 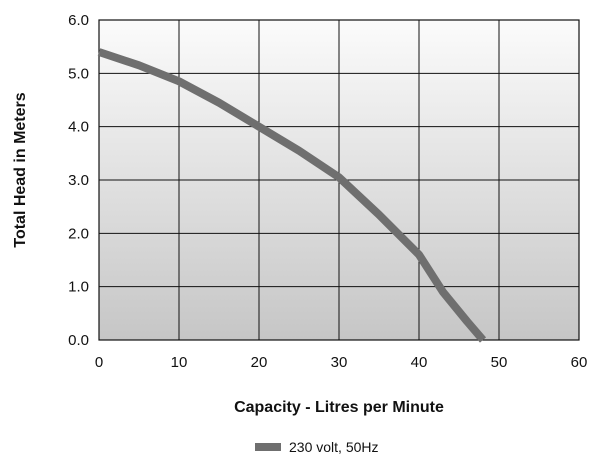 I want to click on x-axis-title: Capacity - Litres per Minute, so click(x=339, y=407).